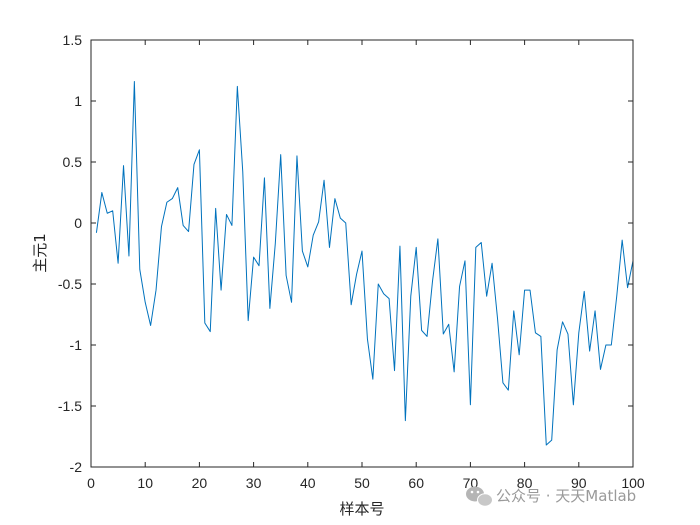 The height and width of the screenshot is (525, 700). What do you see at coordinates (361, 509) in the screenshot?
I see `x-axis-label: 样本号` at bounding box center [361, 509].